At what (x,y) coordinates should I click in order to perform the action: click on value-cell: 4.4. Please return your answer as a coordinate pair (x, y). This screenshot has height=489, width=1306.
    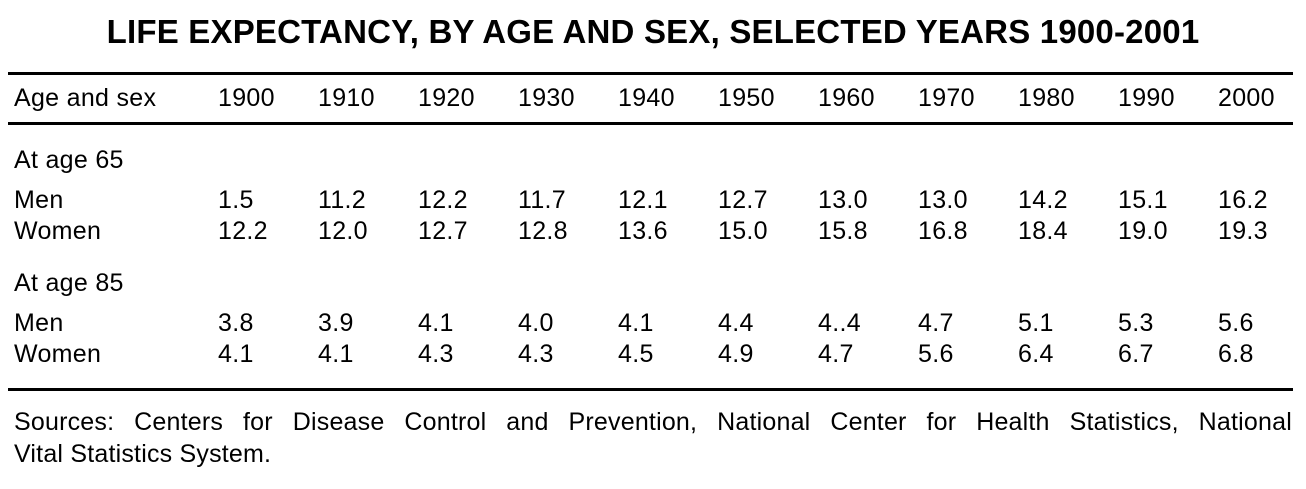
    Looking at the image, I should click on (736, 323).